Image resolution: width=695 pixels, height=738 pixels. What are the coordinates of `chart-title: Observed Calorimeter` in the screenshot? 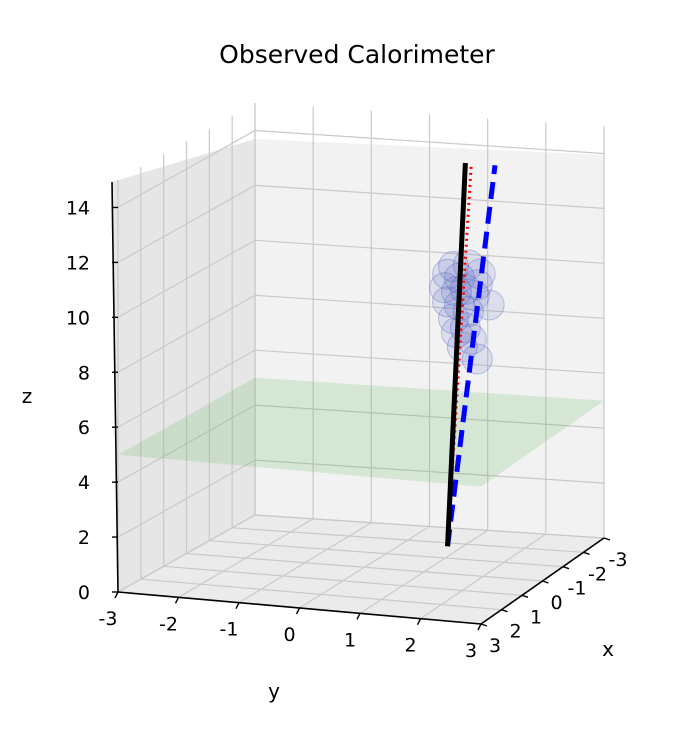 It's located at (357, 54).